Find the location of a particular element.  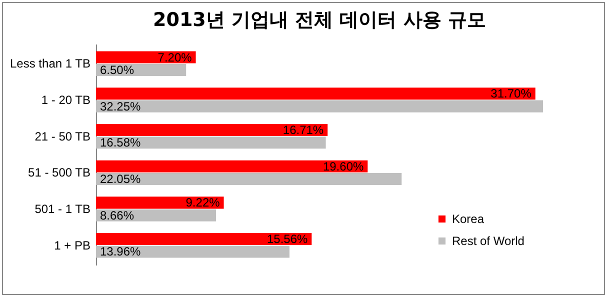

data-label: 15.56% is located at coordinates (287, 239).